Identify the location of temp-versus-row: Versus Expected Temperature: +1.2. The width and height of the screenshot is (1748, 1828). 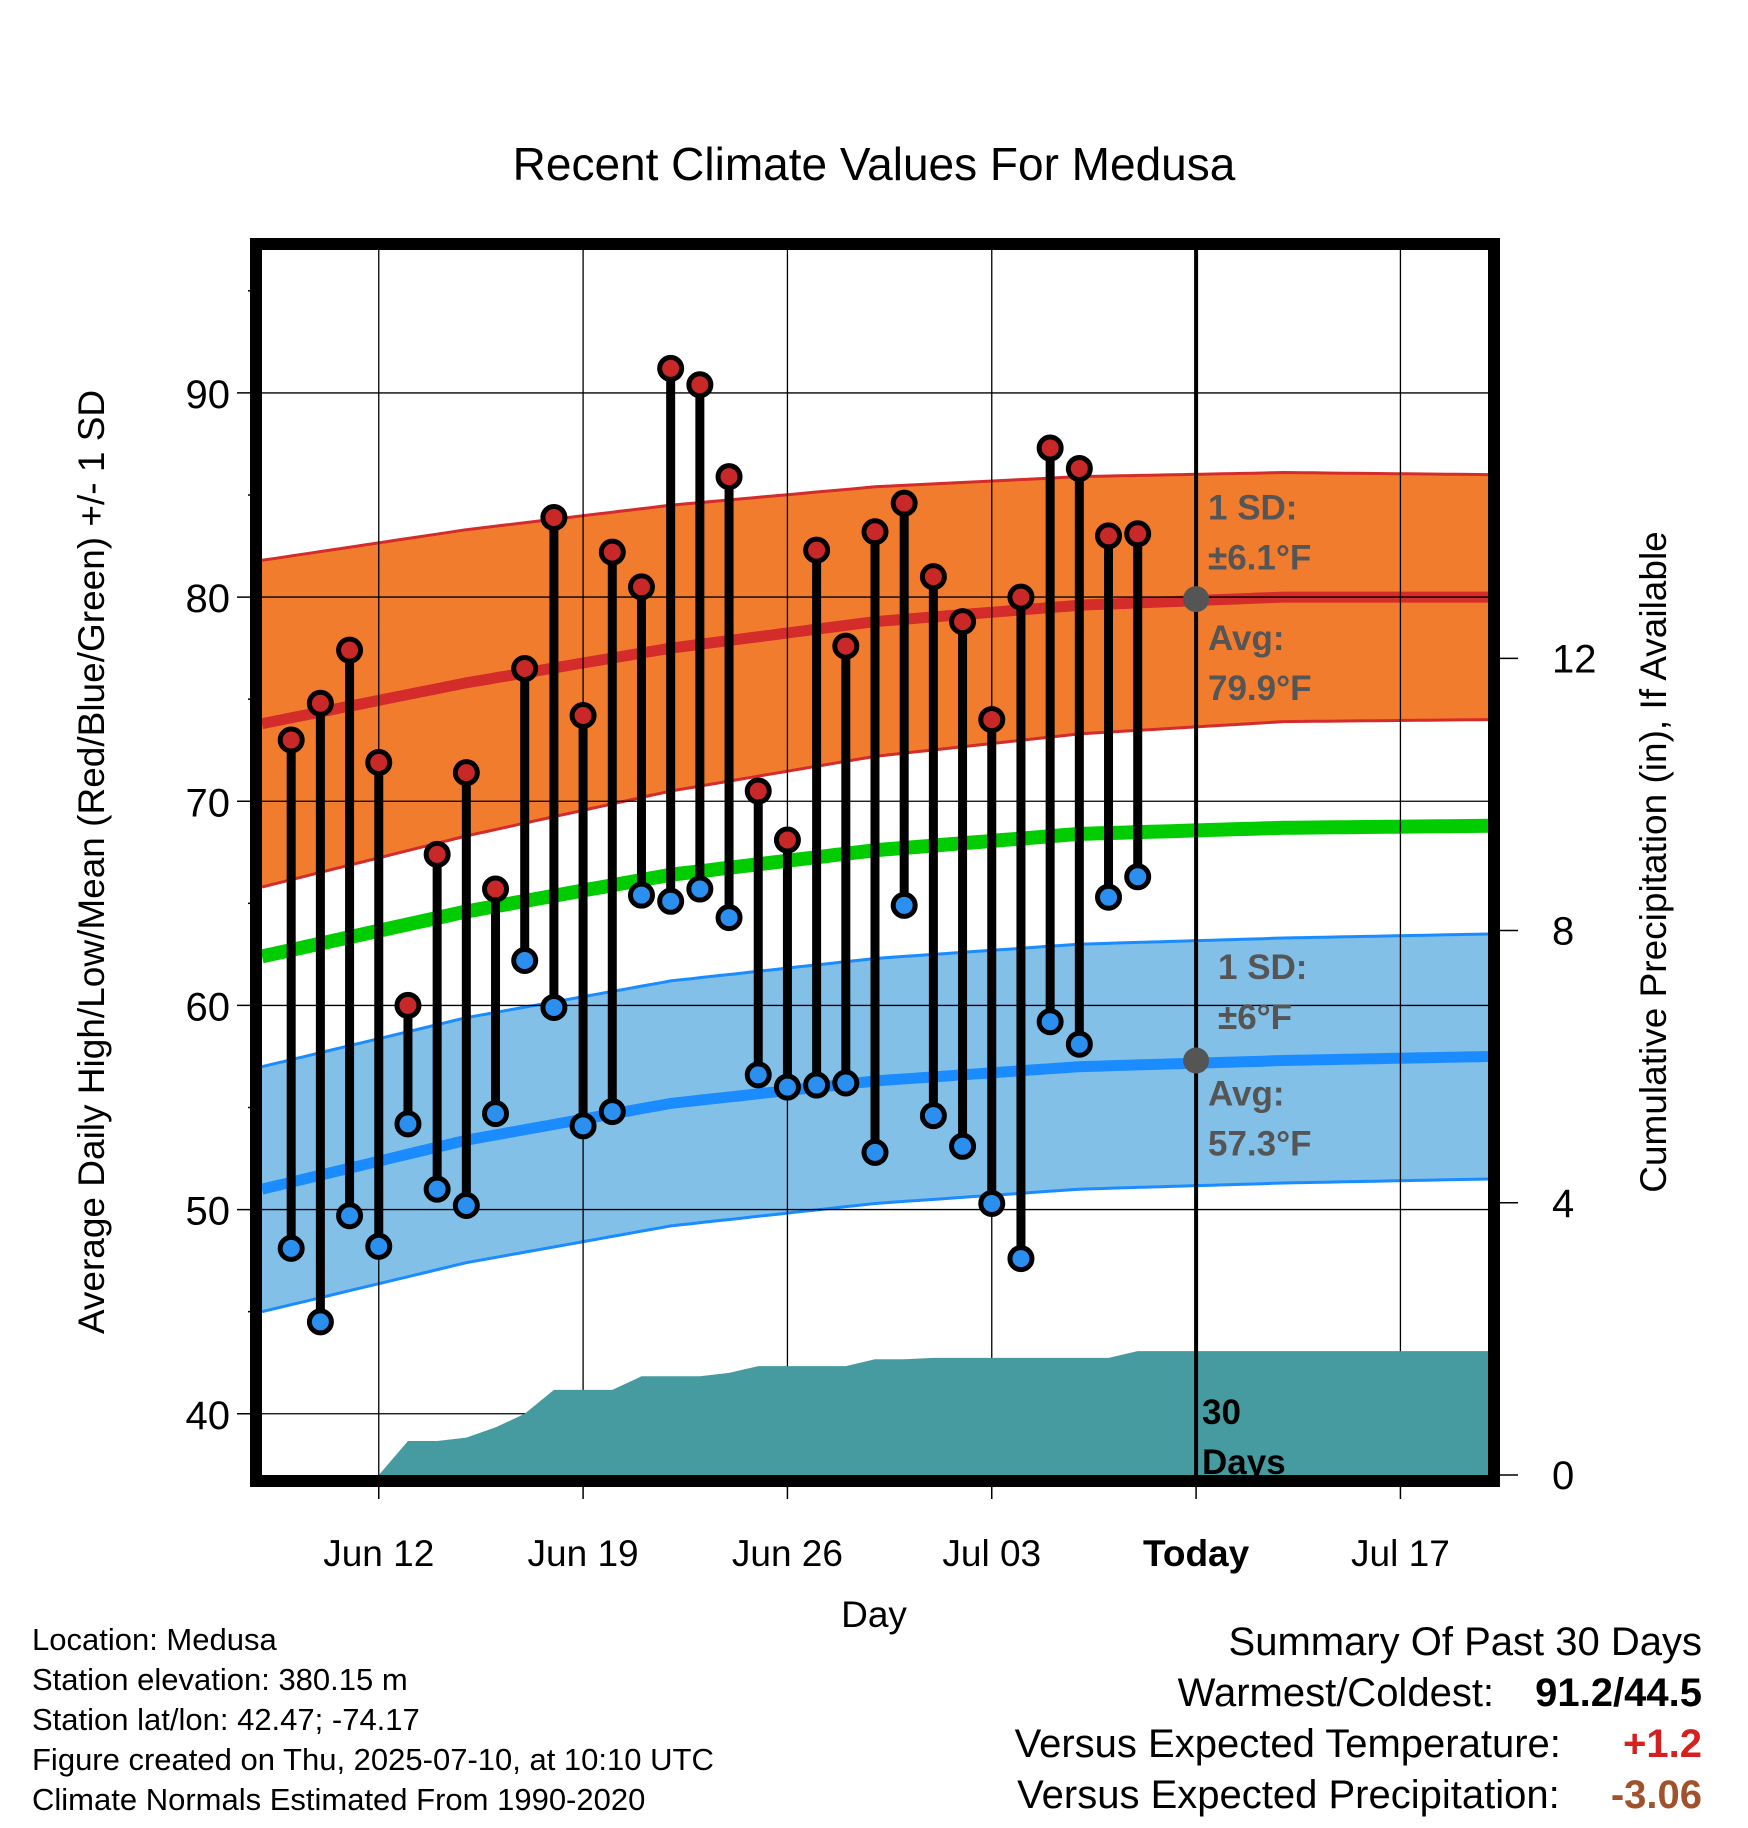
(1358, 1744).